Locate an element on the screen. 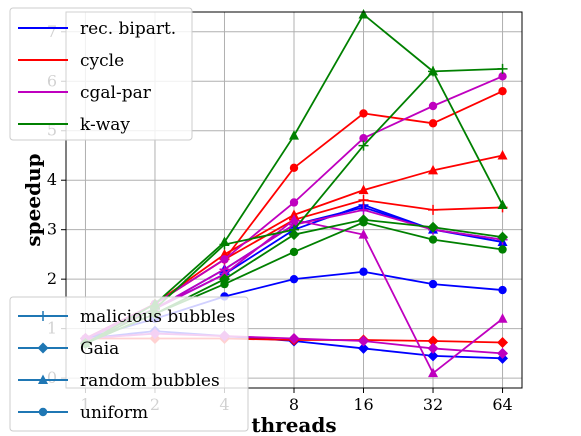  x-tick-label: 32 is located at coordinates (433, 404).